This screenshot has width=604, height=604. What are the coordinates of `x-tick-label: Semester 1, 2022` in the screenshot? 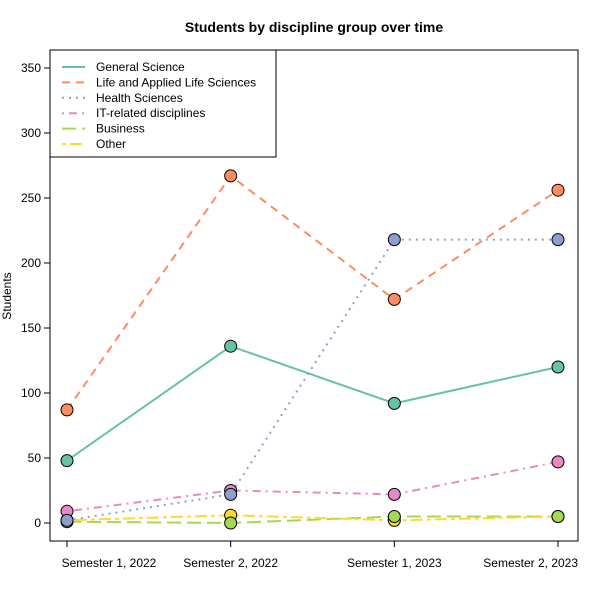 It's located at (109, 563).